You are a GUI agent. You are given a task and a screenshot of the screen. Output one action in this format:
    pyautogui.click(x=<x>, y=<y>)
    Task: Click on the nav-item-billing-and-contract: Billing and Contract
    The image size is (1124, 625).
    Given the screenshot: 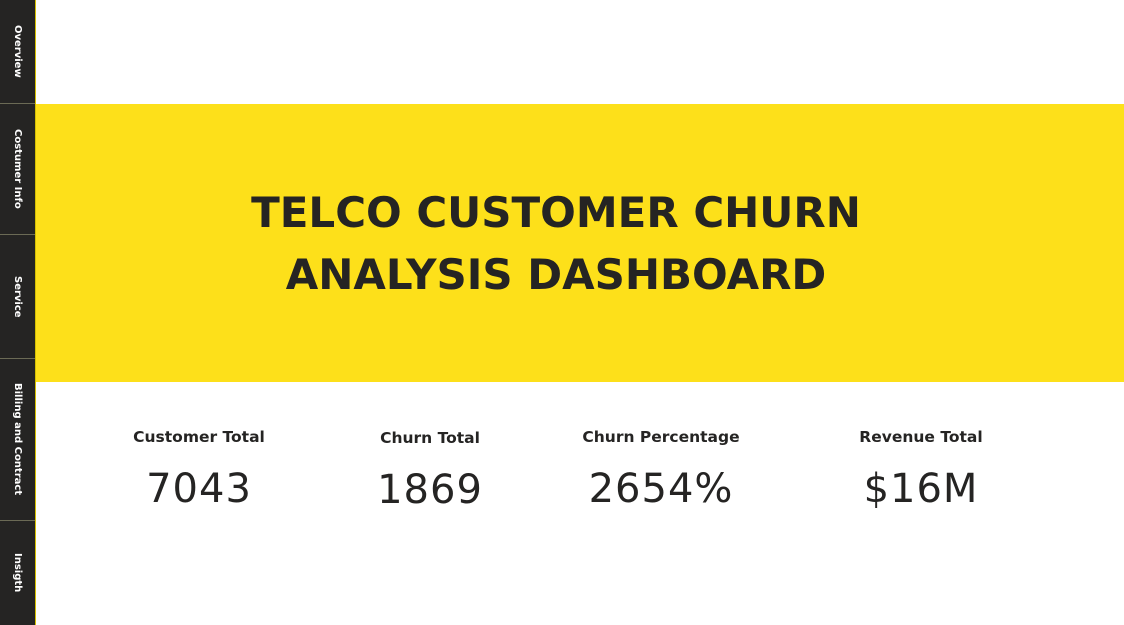 What is the action you would take?
    pyautogui.click(x=17, y=440)
    